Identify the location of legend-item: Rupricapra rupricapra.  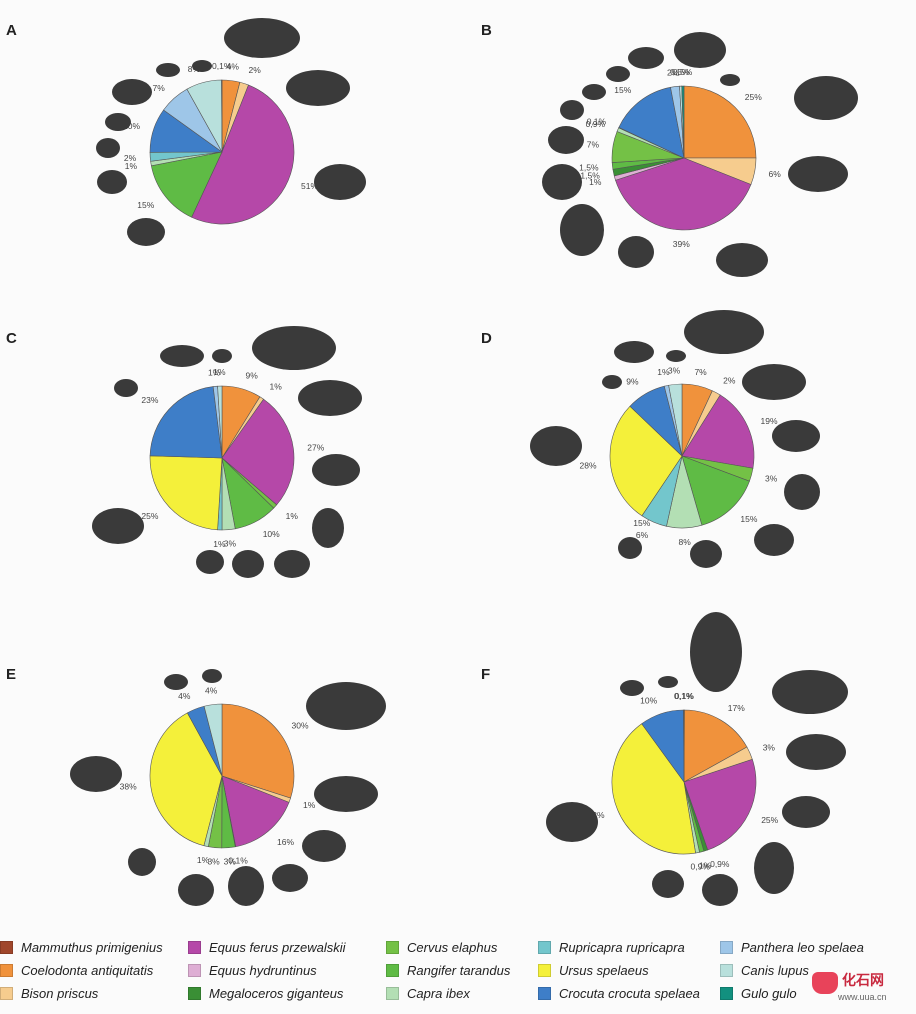
(611, 947).